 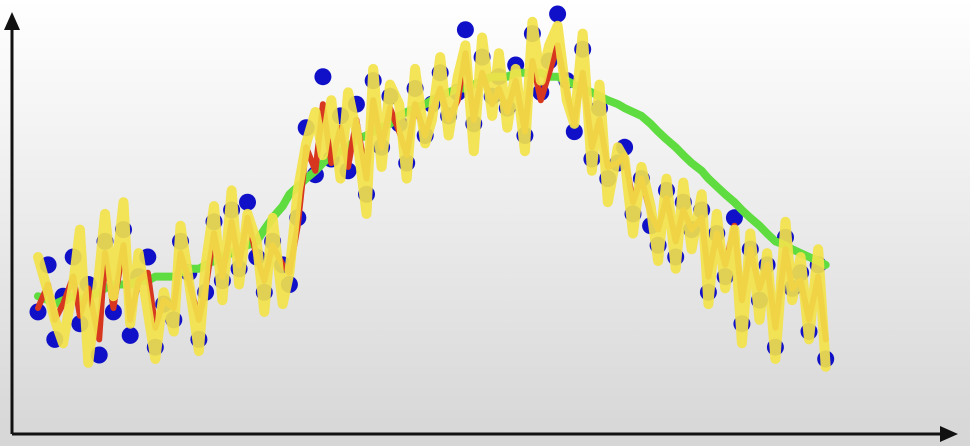 I want to click on x-axis-arrow-icon, so click(x=949, y=434).